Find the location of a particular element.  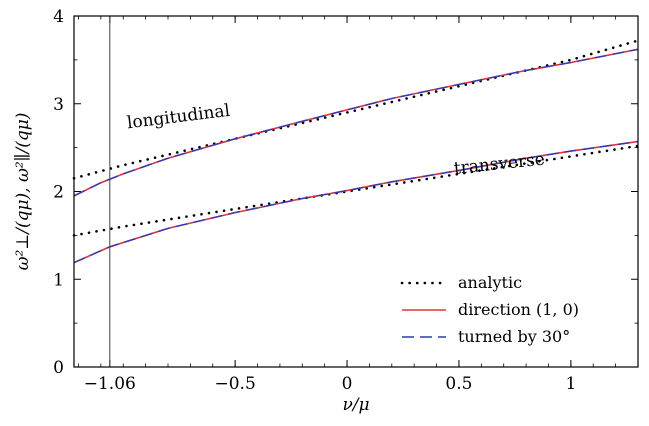

y-tick-label: 3 is located at coordinates (58, 105).